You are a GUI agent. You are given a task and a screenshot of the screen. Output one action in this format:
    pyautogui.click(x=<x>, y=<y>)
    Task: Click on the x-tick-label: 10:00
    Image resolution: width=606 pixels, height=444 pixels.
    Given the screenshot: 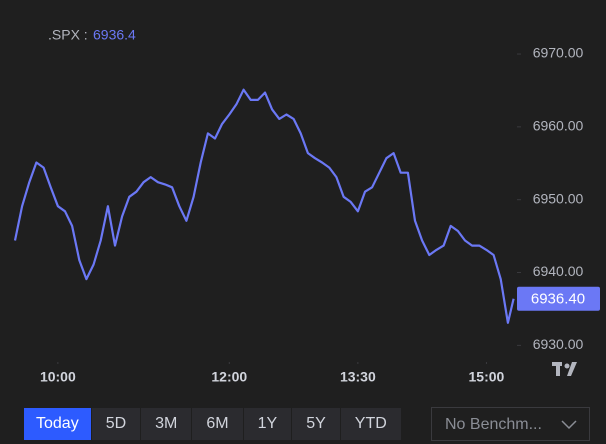 What is the action you would take?
    pyautogui.click(x=58, y=377)
    